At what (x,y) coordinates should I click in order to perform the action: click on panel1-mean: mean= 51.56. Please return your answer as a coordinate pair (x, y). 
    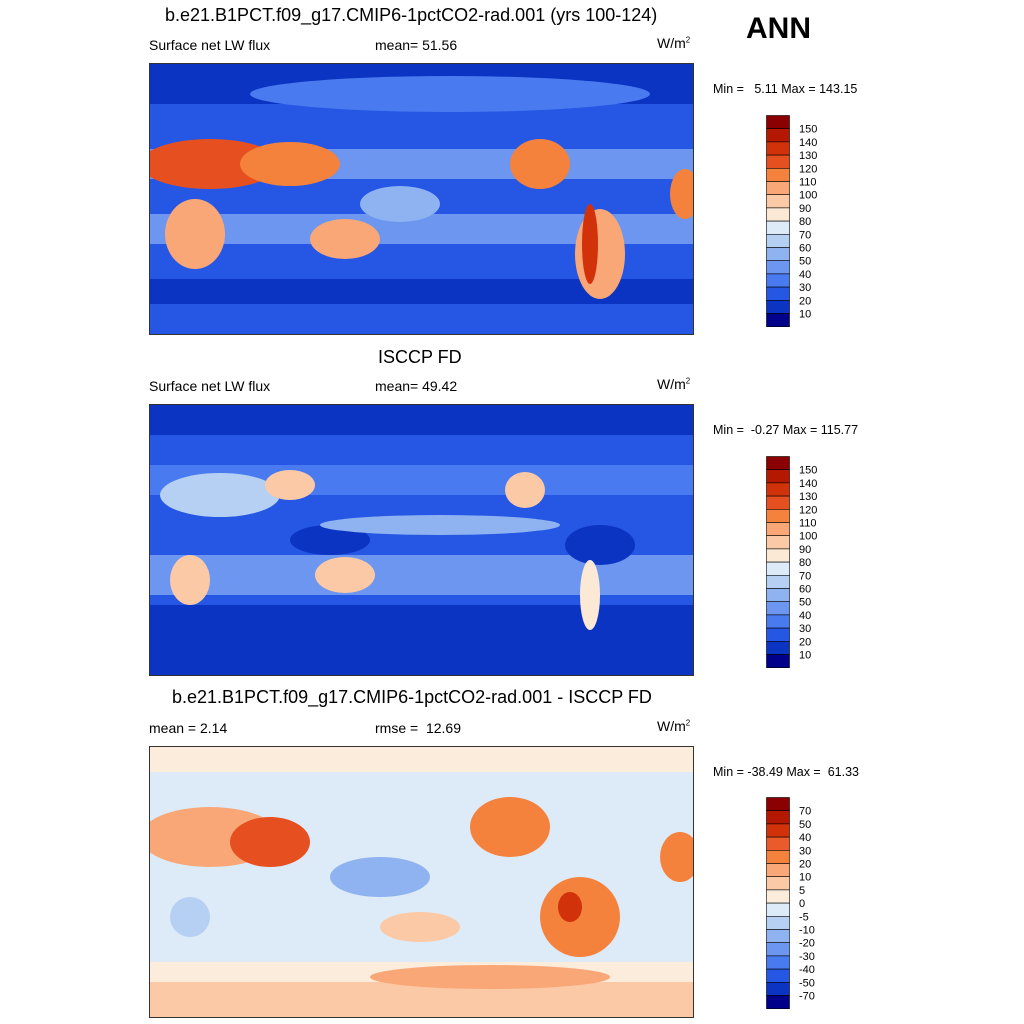
    Looking at the image, I should click on (416, 45).